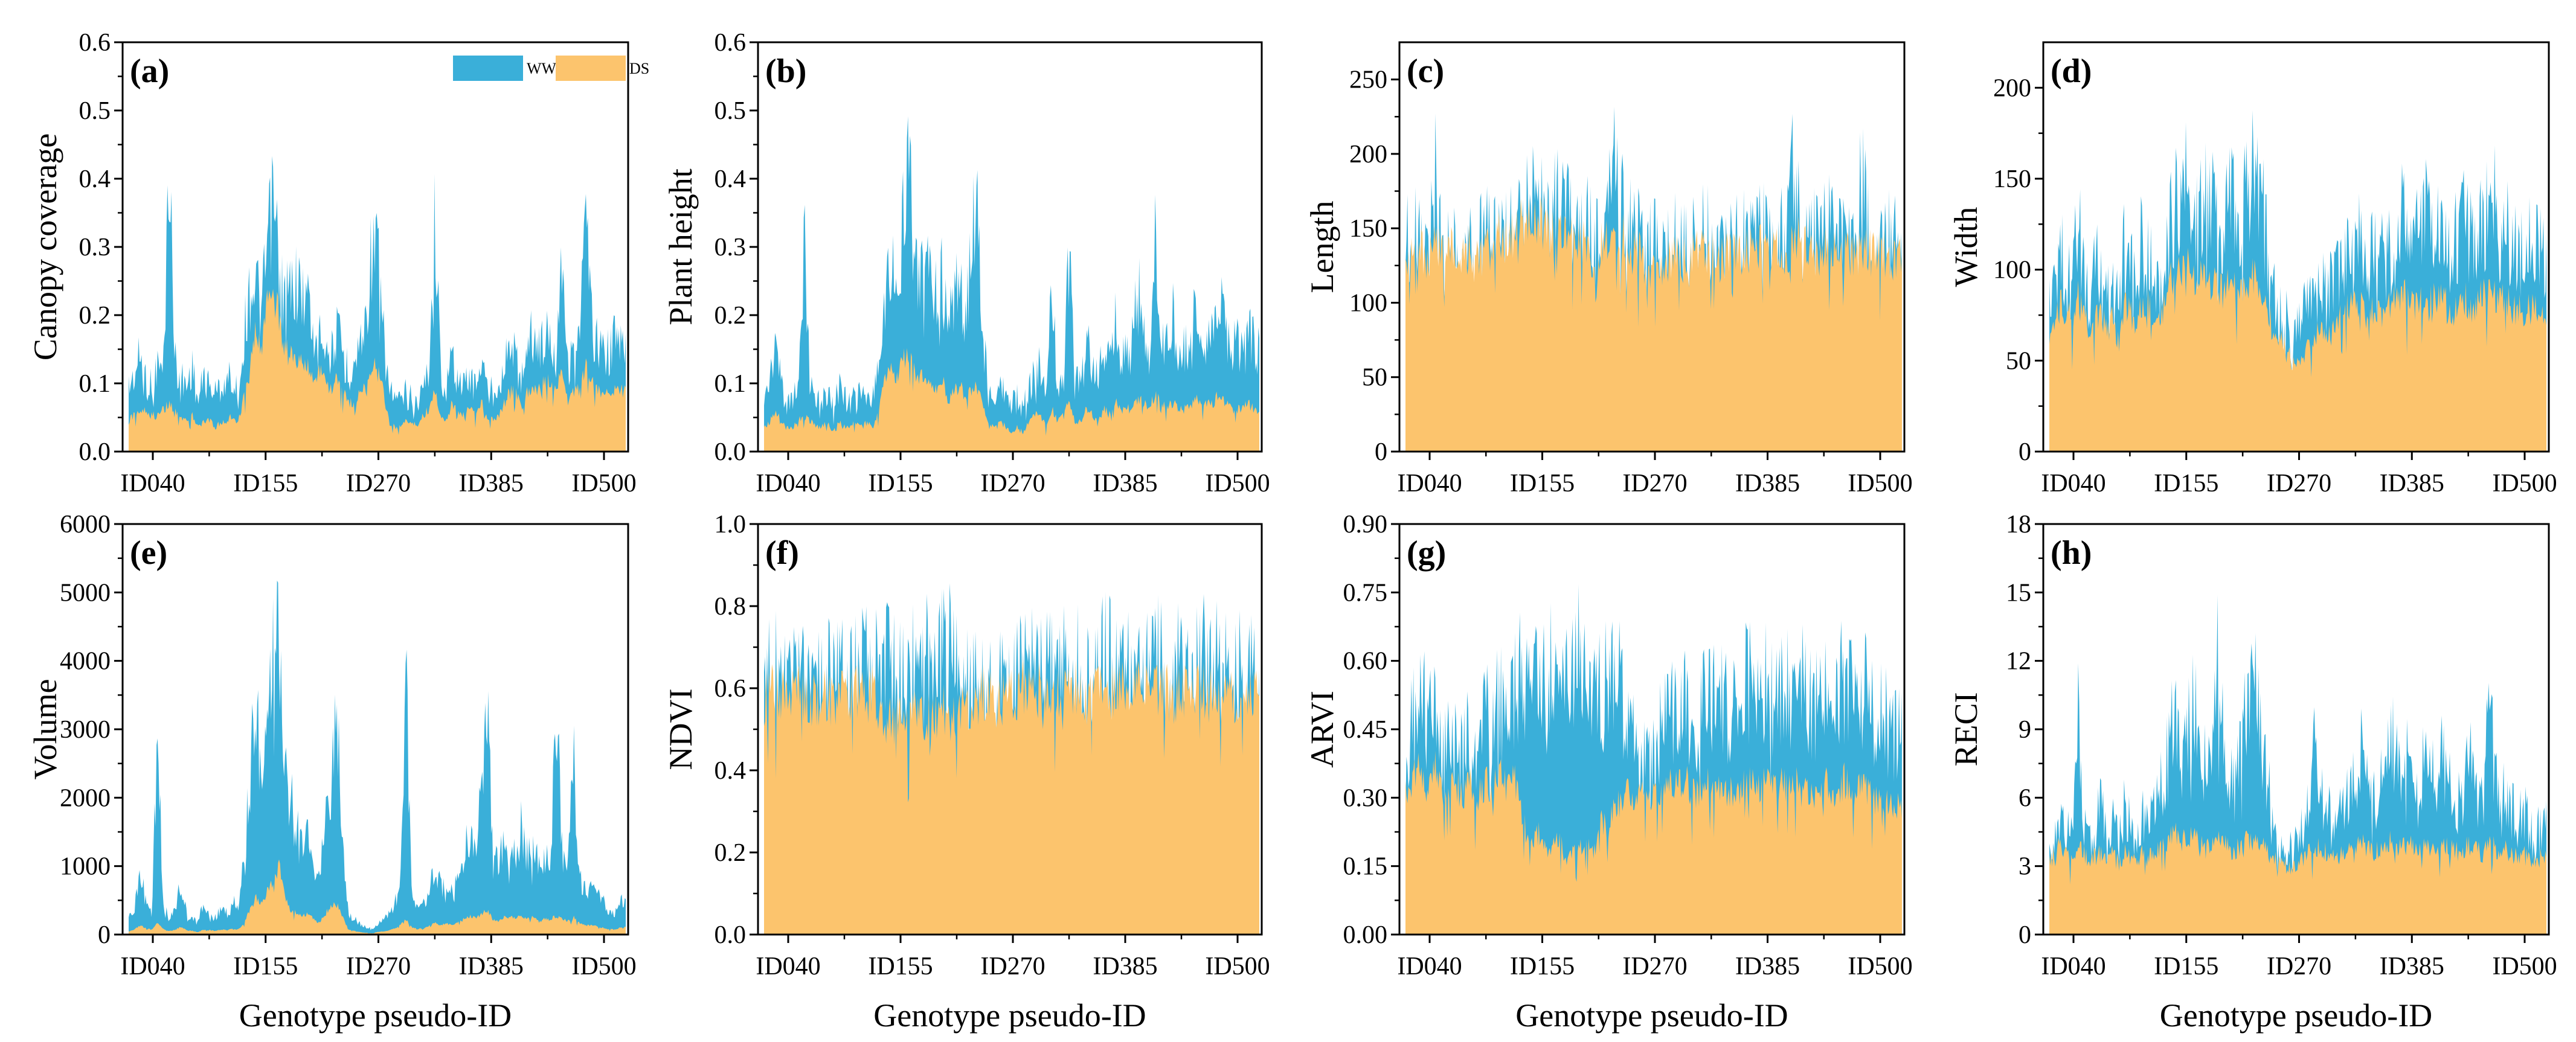  I want to click on plot-area-g, so click(1653, 759).